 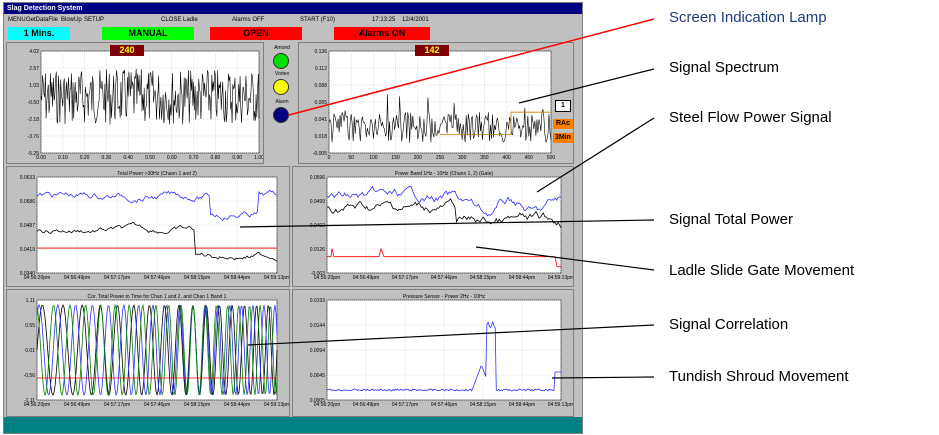 What do you see at coordinates (107, 158) in the screenshot?
I see `signal-x-tick: 0.30` at bounding box center [107, 158].